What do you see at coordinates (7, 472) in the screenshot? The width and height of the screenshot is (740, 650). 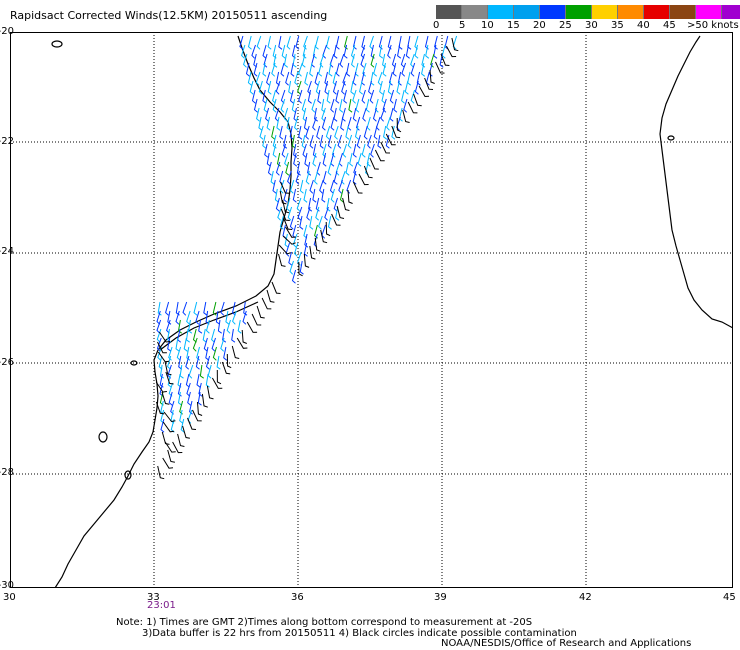 I see `lat-label-28: -28` at bounding box center [7, 472].